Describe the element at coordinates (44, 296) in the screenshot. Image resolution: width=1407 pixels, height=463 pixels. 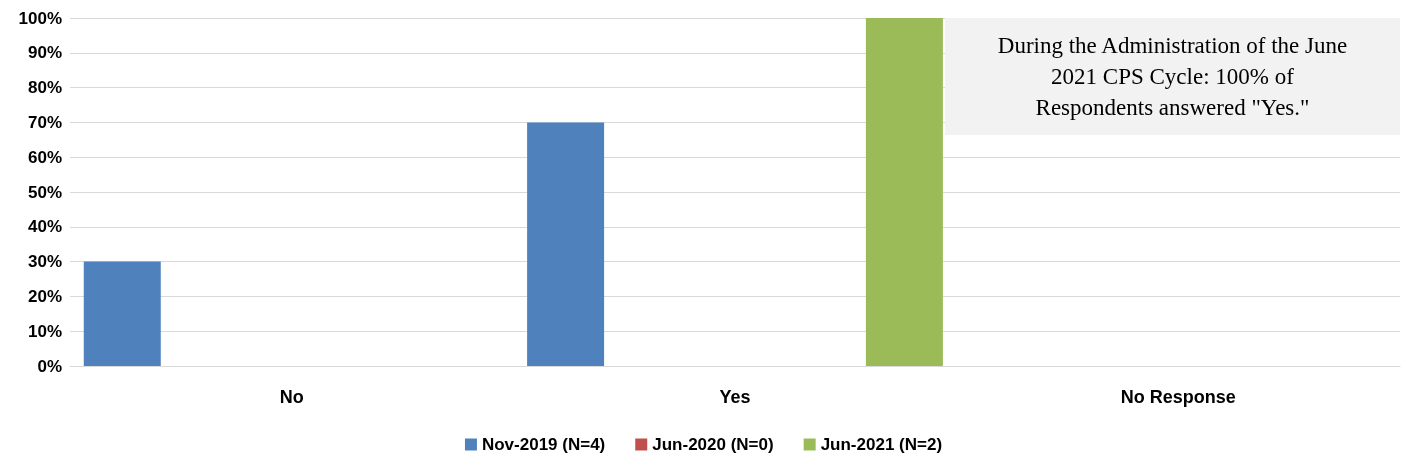
I see `y-tick-label: 20%` at that location.